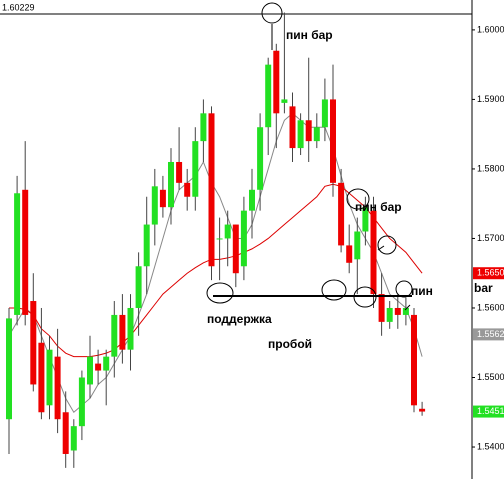  Describe the element at coordinates (490, 29) in the screenshot. I see `y-tick-label: 1.6000` at that location.